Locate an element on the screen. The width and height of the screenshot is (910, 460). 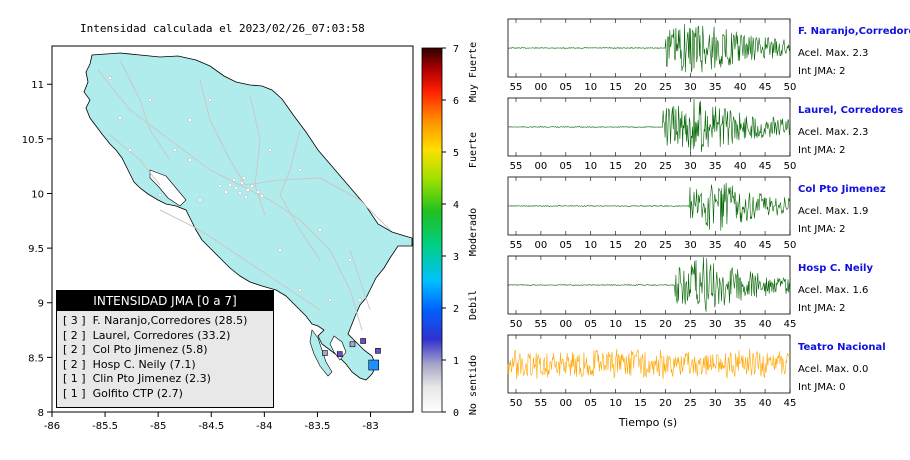
waveform-accel-max: Acel. Max. 1.9 is located at coordinates (833, 211).